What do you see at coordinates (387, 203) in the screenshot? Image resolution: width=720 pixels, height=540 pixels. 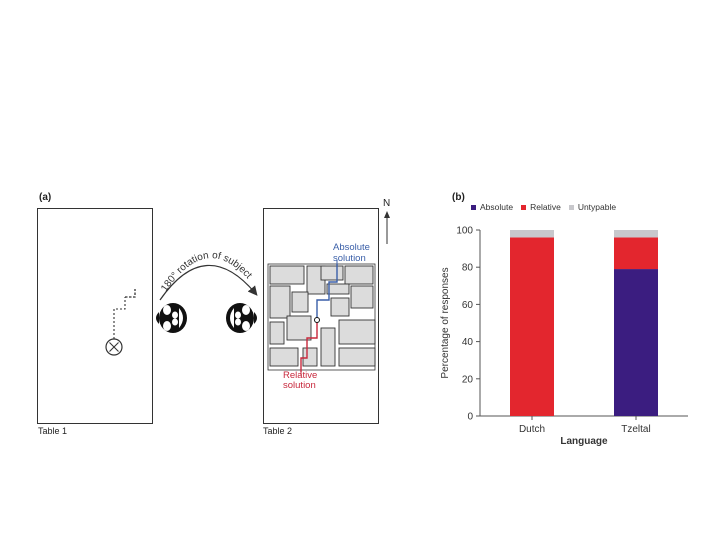 I see `north-label: N` at bounding box center [387, 203].